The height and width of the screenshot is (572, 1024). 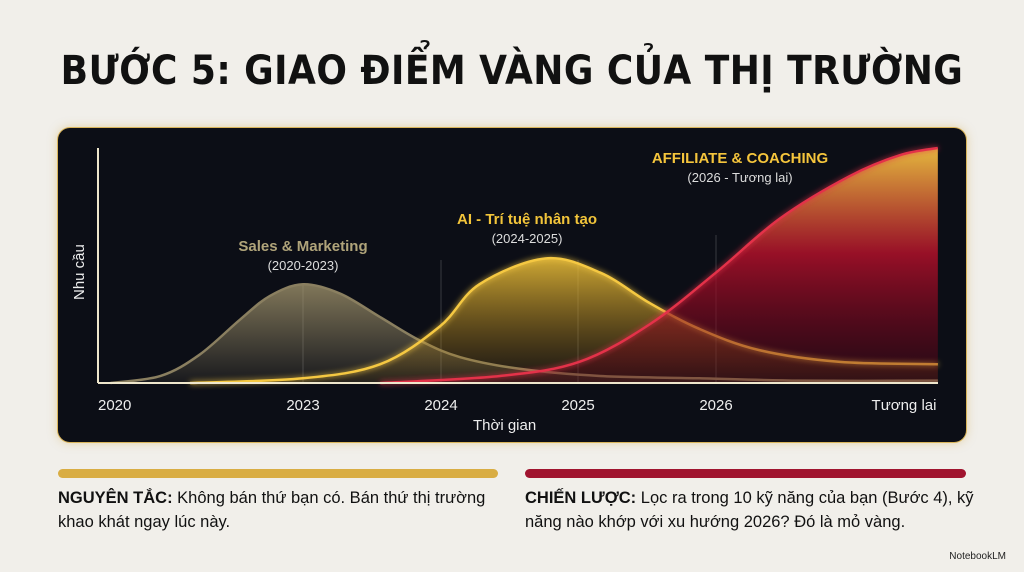 What do you see at coordinates (977, 556) in the screenshot?
I see `brand-logo: NotebookLM` at bounding box center [977, 556].